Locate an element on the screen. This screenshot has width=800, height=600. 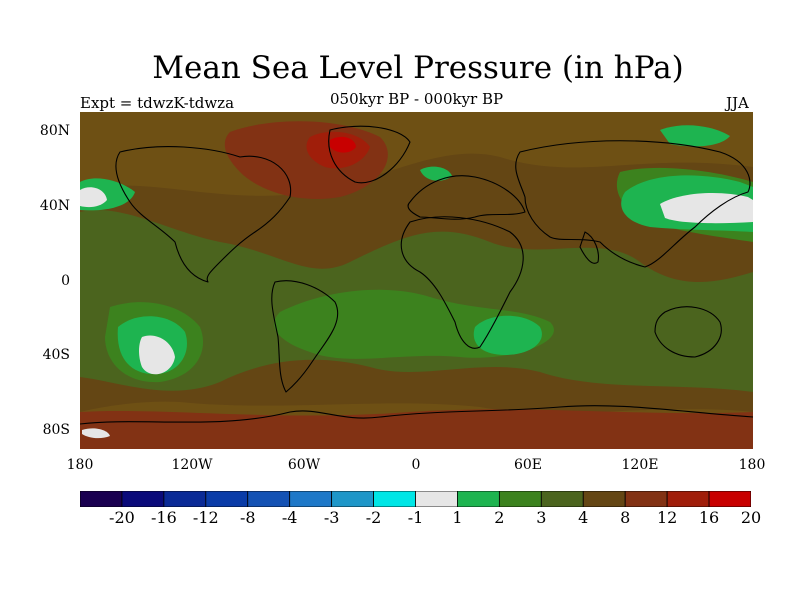
colorbar is located at coordinates (415, 499).